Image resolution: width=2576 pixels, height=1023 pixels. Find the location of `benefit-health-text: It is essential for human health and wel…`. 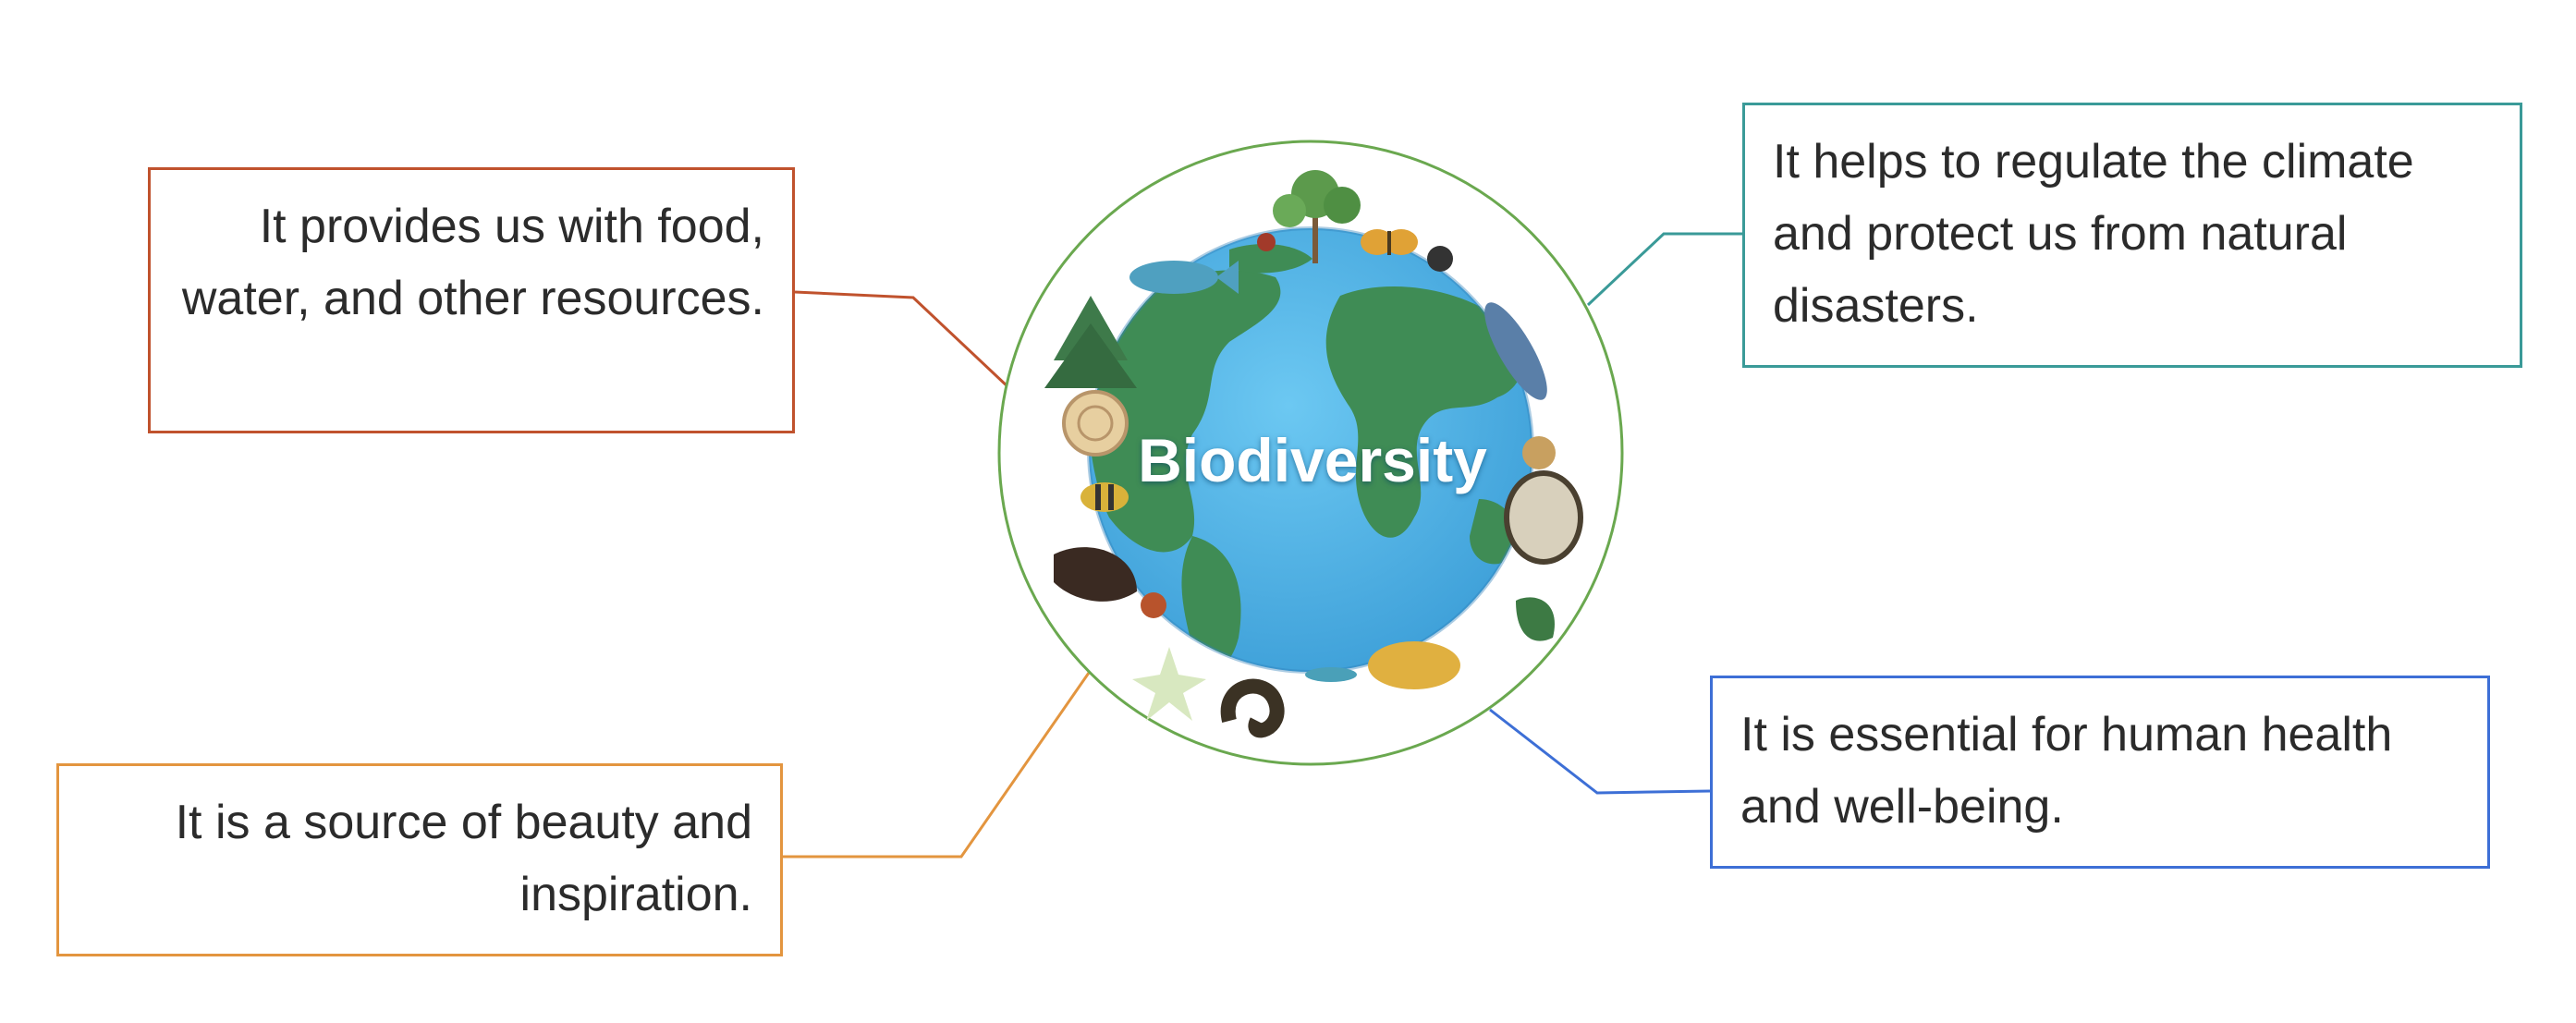

benefit-health-text: It is essential for human health and wel… is located at coordinates (2066, 771).